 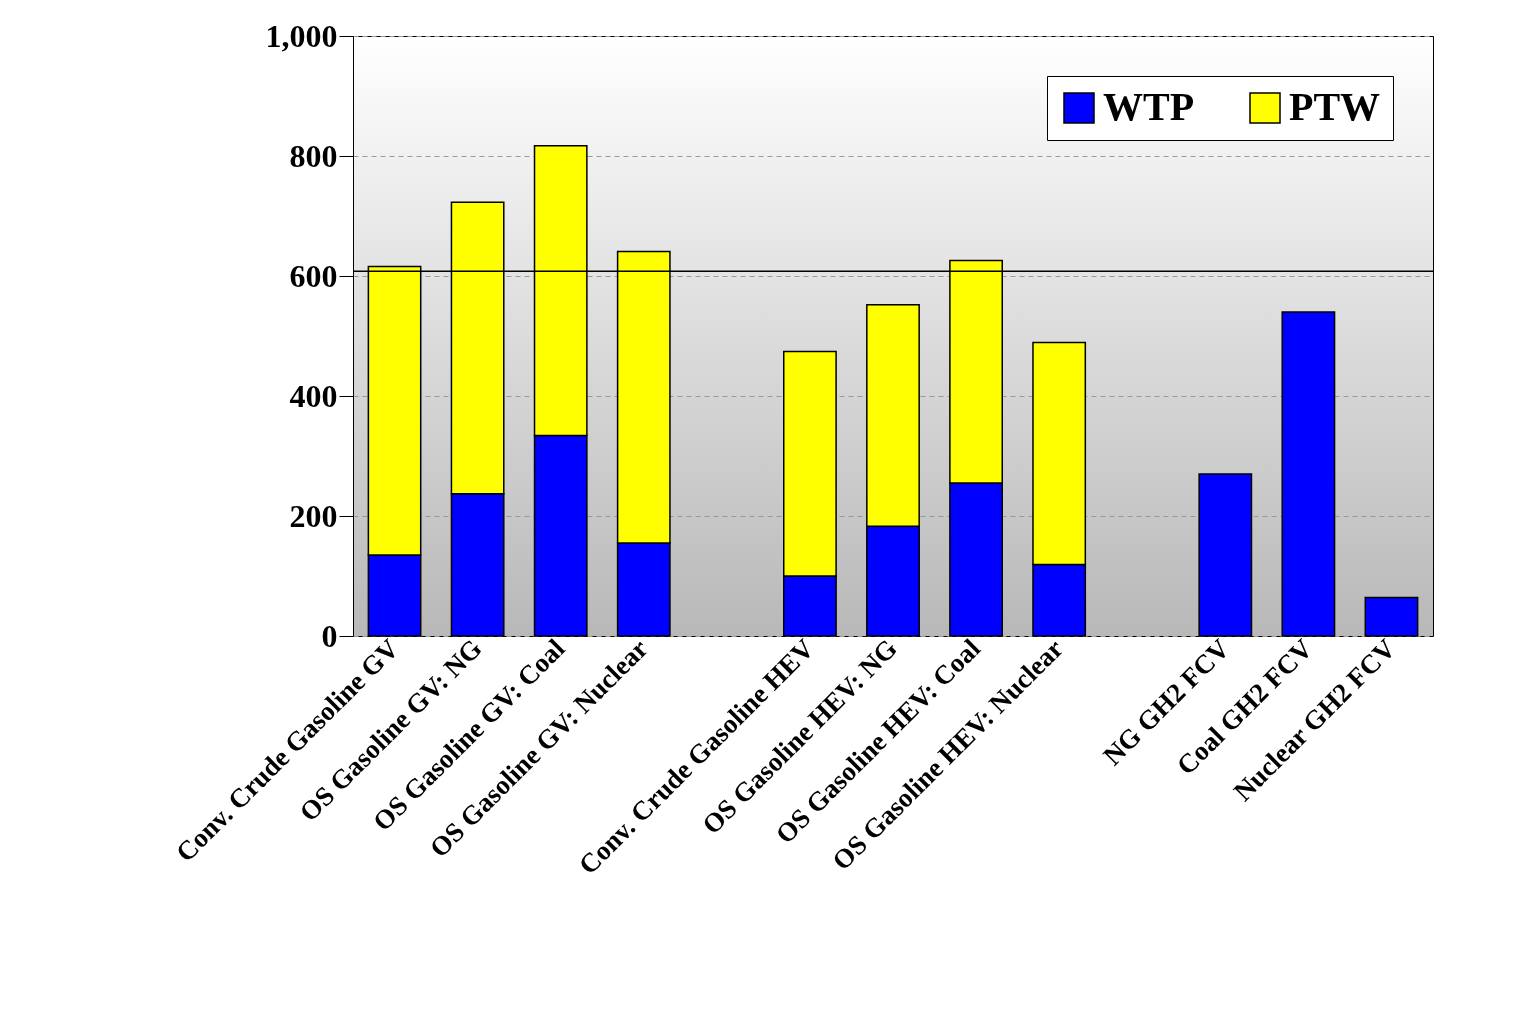 I want to click on legend-label: WTP, so click(x=1149, y=106).